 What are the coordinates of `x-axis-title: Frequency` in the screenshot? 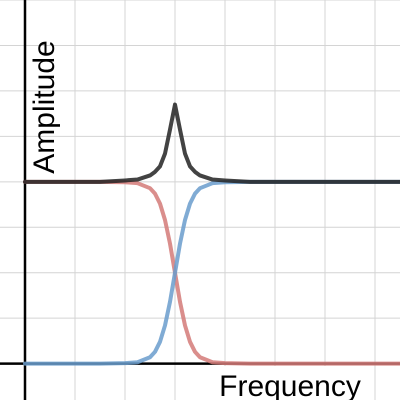 It's located at (290, 385).